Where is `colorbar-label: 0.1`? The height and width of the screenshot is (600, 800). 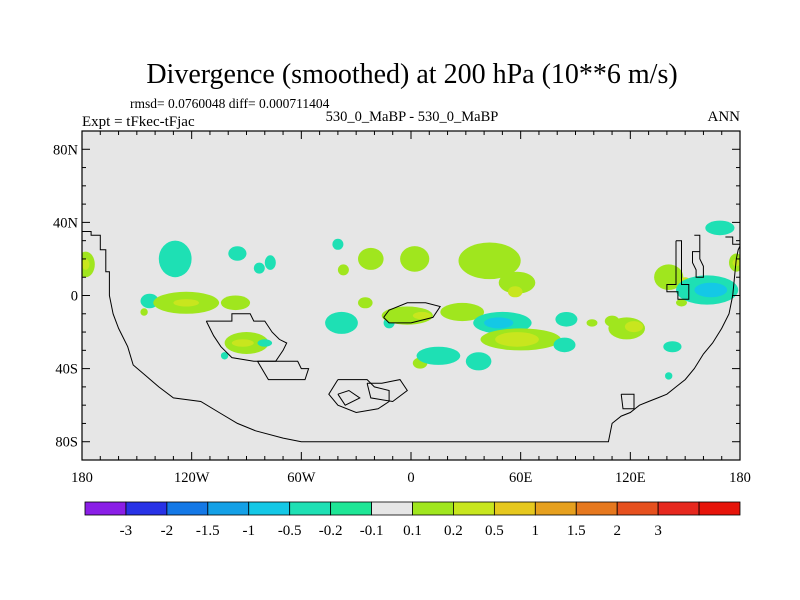
colorbar-label: 0.1 is located at coordinates (412, 531).